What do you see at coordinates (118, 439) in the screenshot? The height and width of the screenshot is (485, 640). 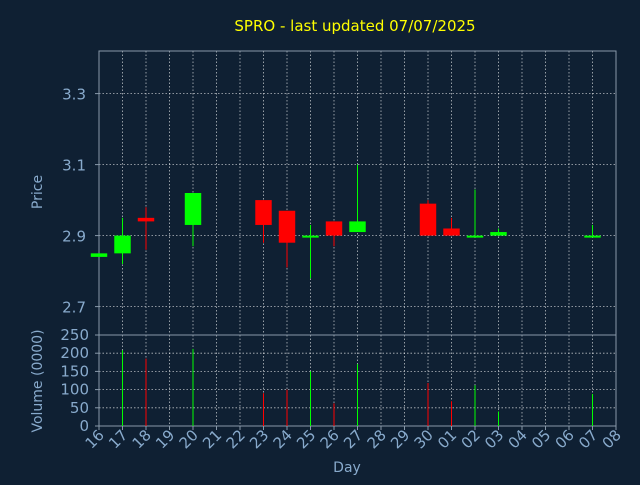 I see `x-tick-label: 17` at bounding box center [118, 439].